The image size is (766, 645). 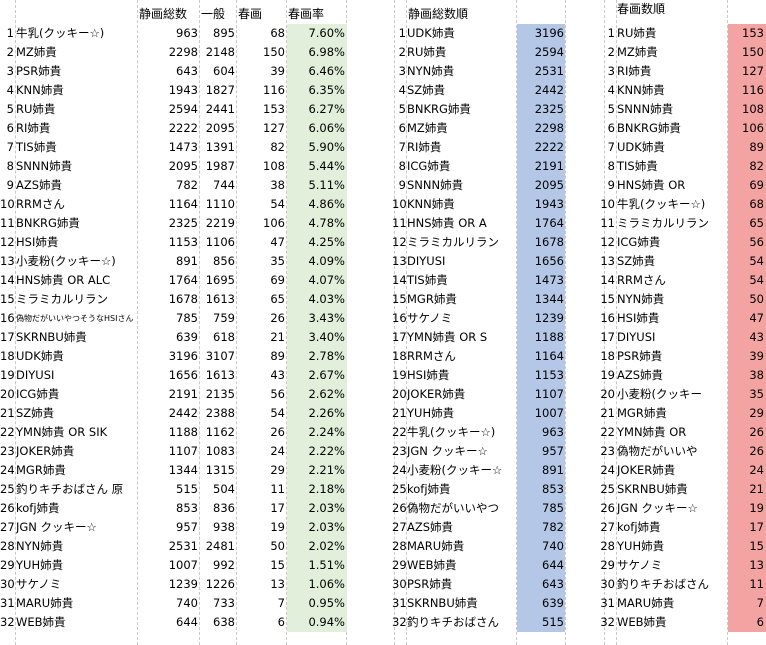 I want to click on total-cell: 639, so click(x=187, y=337).